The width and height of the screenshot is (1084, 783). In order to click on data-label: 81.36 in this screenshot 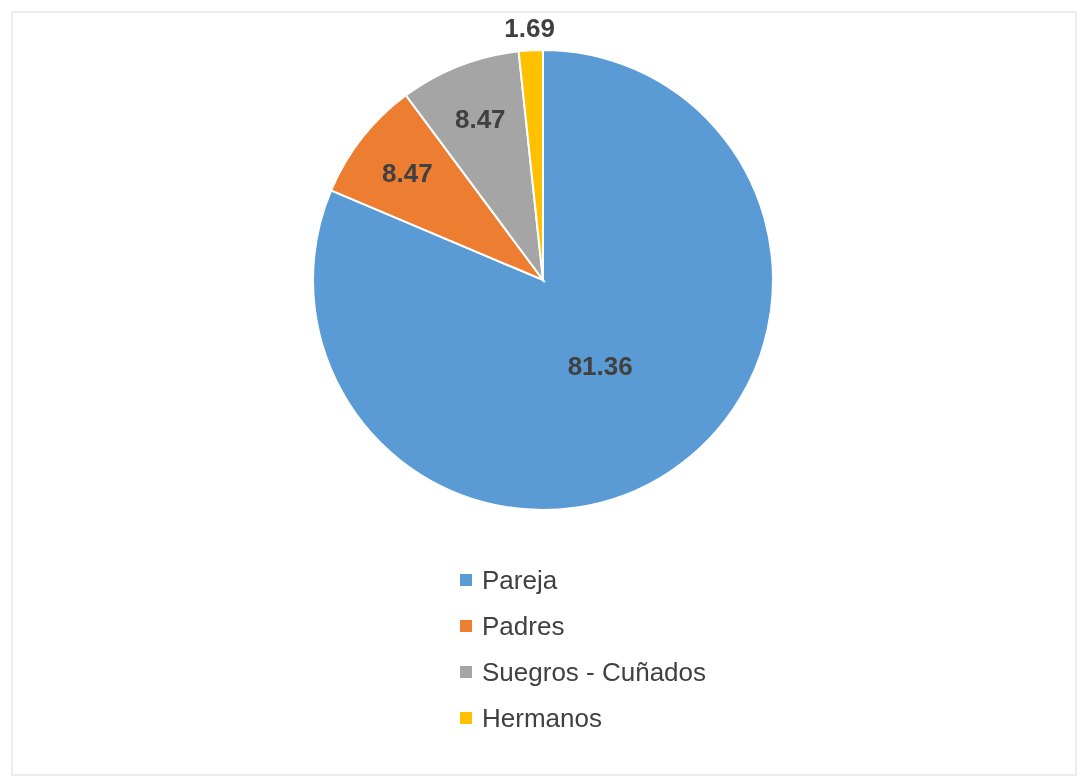, I will do `click(600, 366)`.